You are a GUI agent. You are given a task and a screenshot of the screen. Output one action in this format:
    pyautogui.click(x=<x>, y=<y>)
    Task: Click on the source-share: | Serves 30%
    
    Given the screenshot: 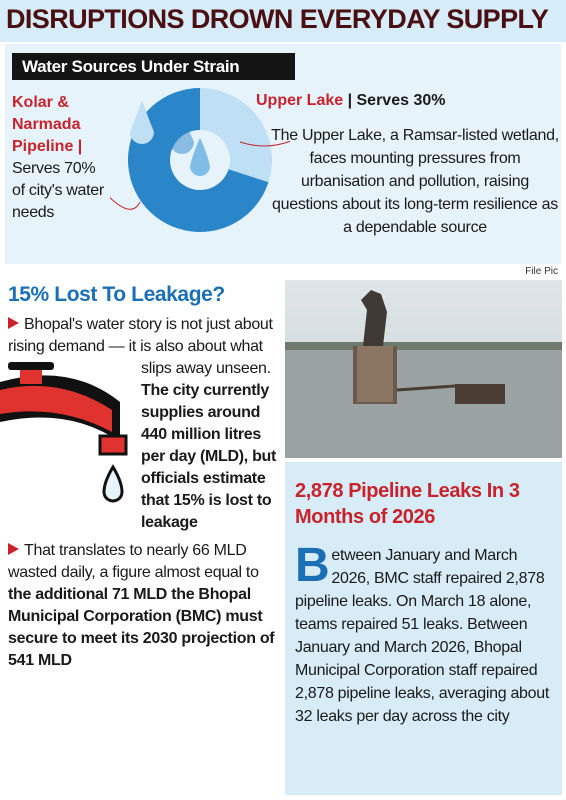 What is the action you would take?
    pyautogui.click(x=394, y=100)
    